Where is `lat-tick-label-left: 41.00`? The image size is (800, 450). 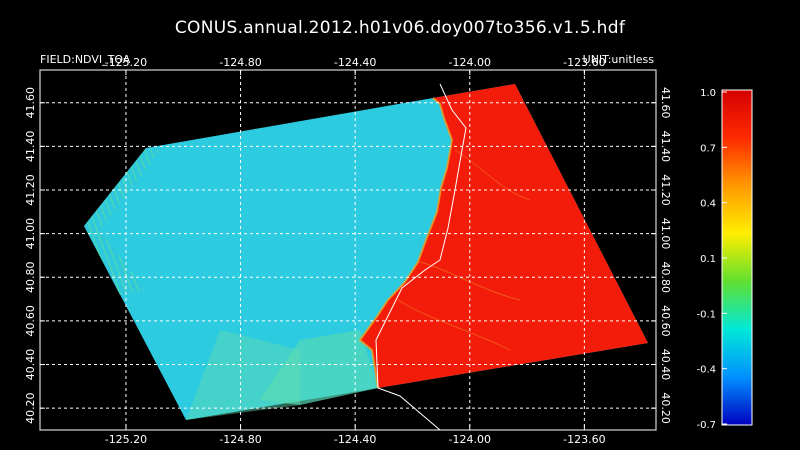
lat-tick-label-left: 41.00 is located at coordinates (30, 234).